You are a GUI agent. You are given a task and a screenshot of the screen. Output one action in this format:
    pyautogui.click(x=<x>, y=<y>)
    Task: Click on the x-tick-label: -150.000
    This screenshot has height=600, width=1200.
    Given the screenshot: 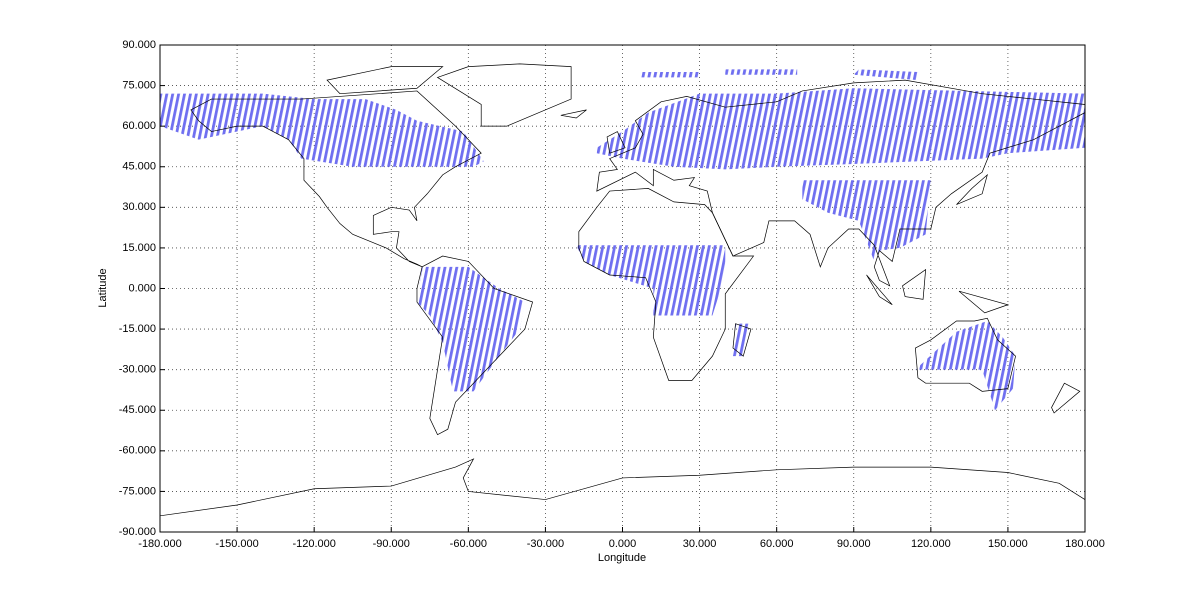 What is the action you would take?
    pyautogui.click(x=236, y=544)
    